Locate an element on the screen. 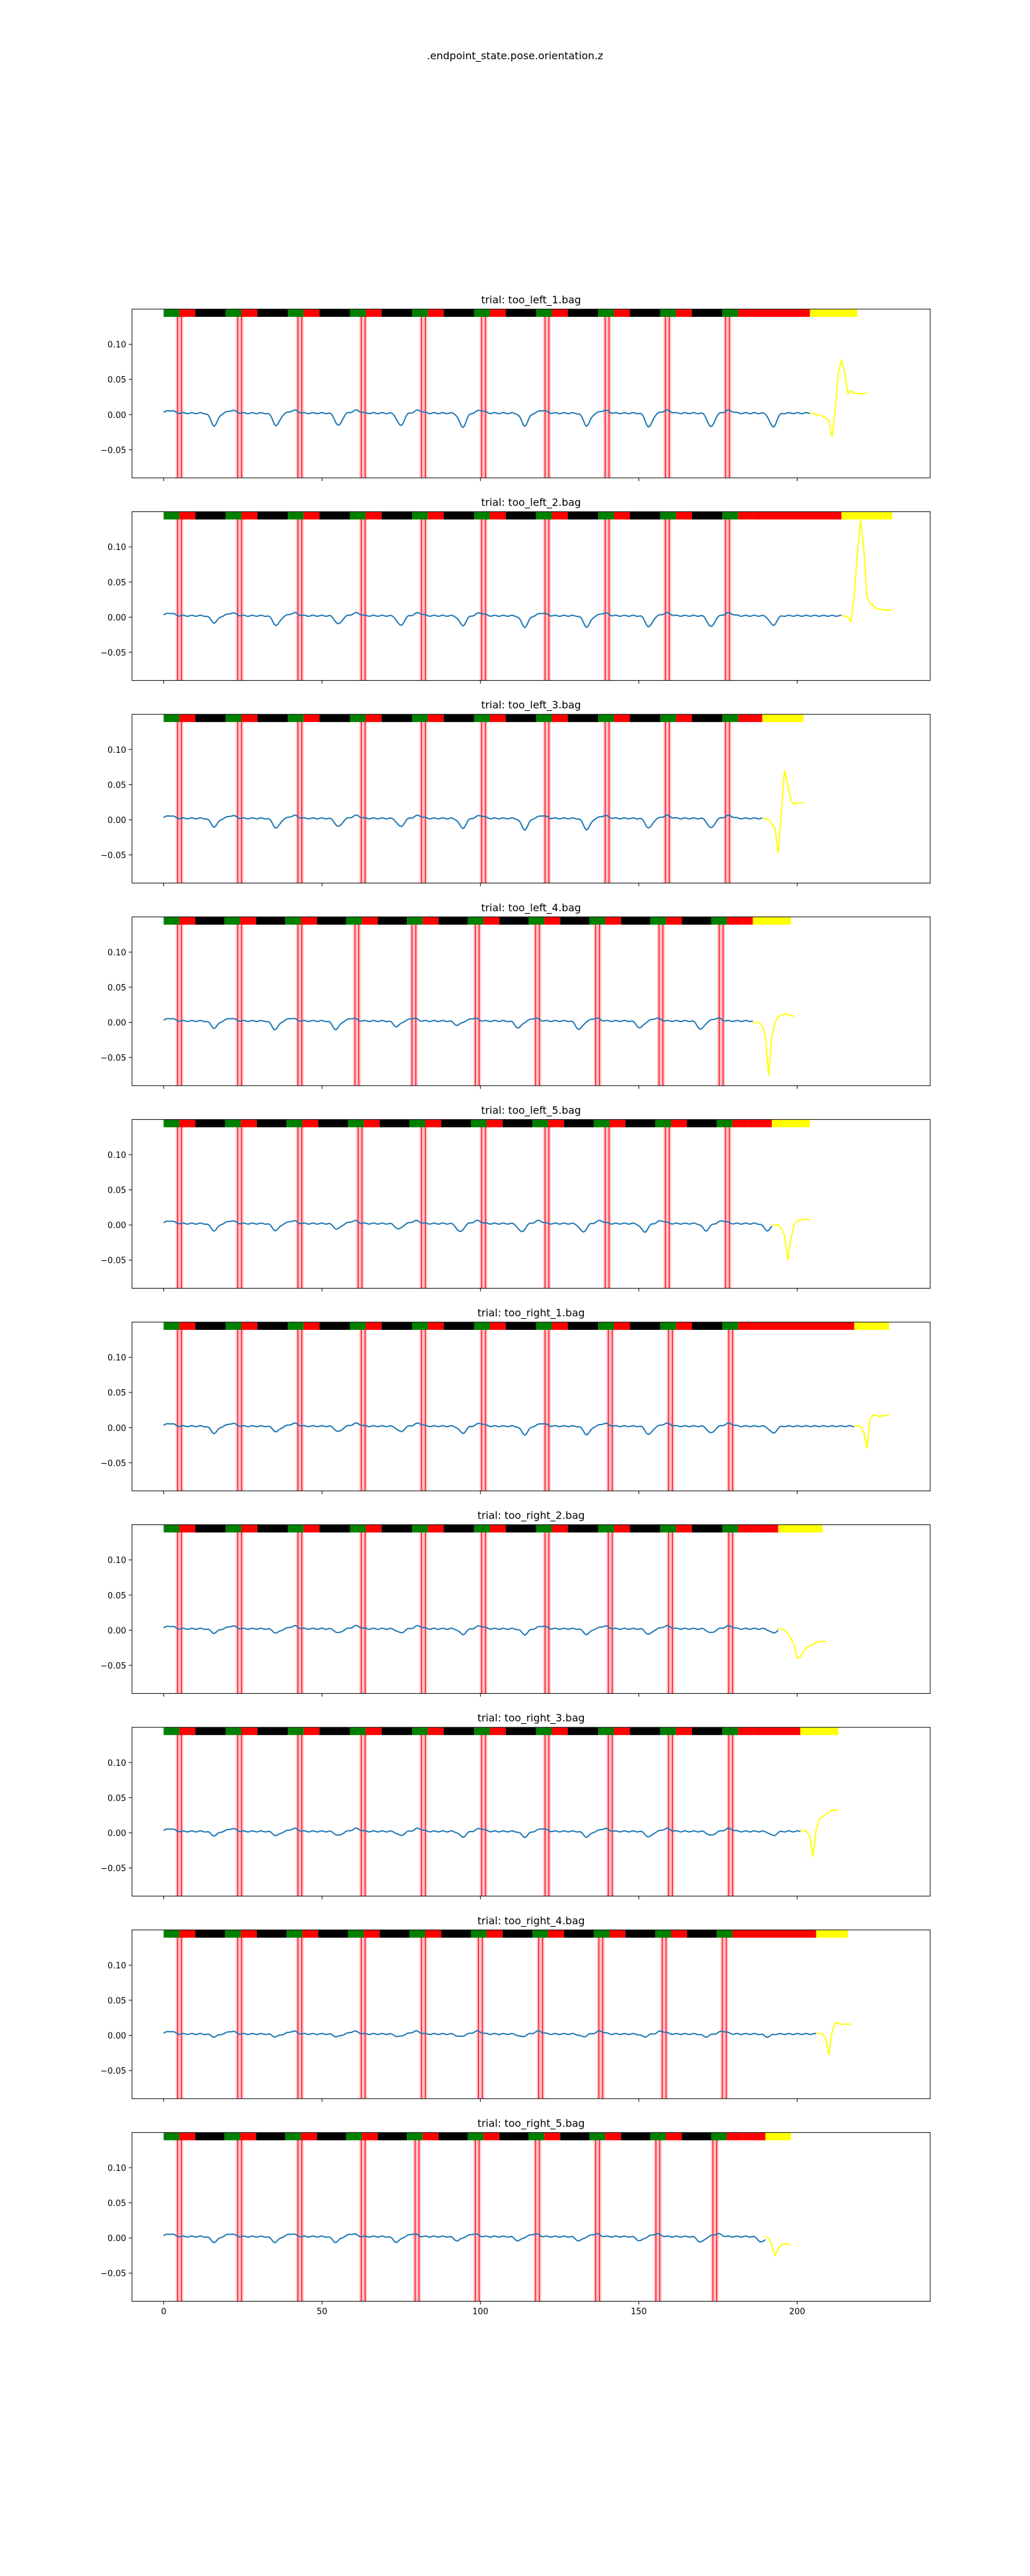 This screenshot has height=2576, width=1030. subplot-1: trial: too_left_1.bag 0.10 0.05 0.00 −0.05 is located at coordinates (515, 387).